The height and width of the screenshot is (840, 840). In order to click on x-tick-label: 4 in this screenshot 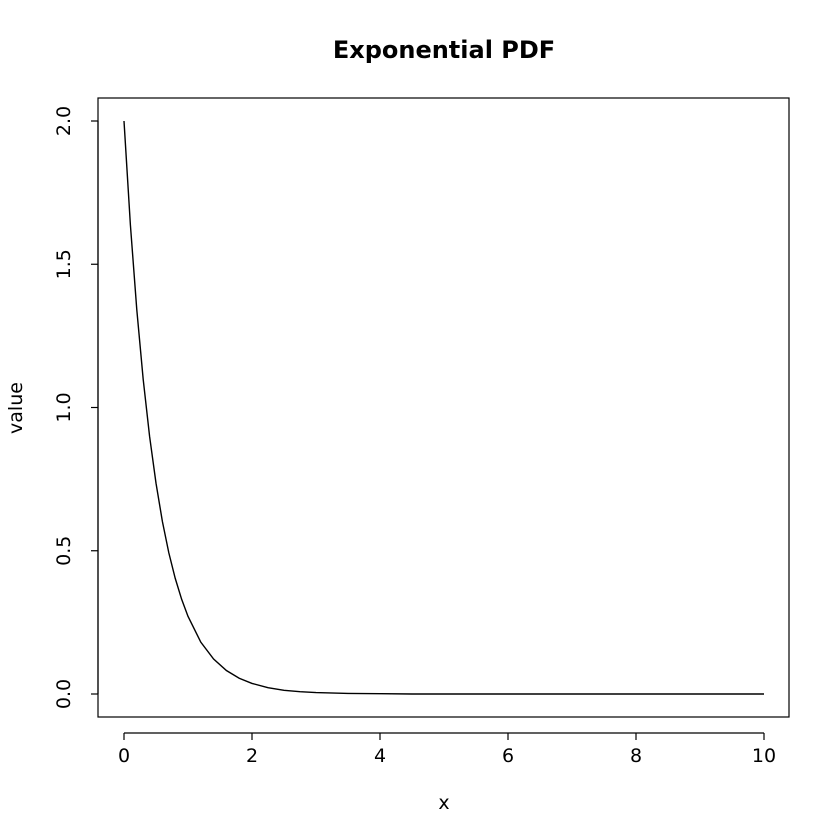, I will do `click(380, 756)`.